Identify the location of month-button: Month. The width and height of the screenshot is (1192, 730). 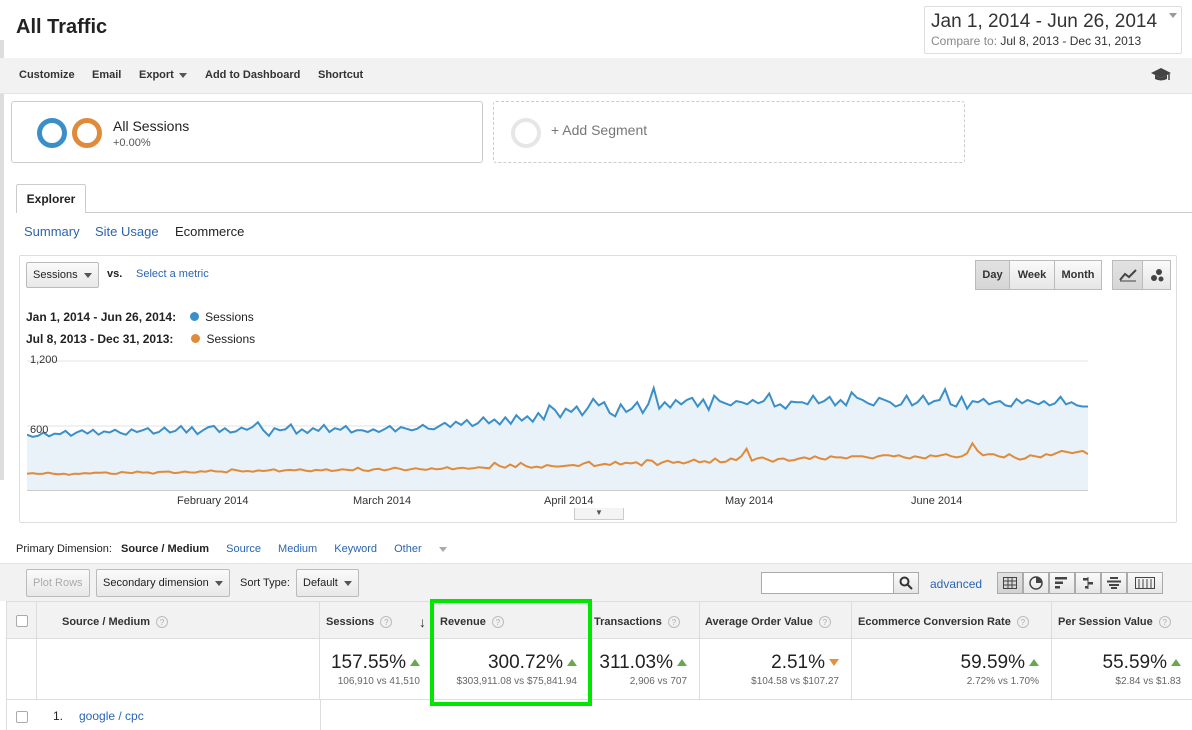
(1078, 275).